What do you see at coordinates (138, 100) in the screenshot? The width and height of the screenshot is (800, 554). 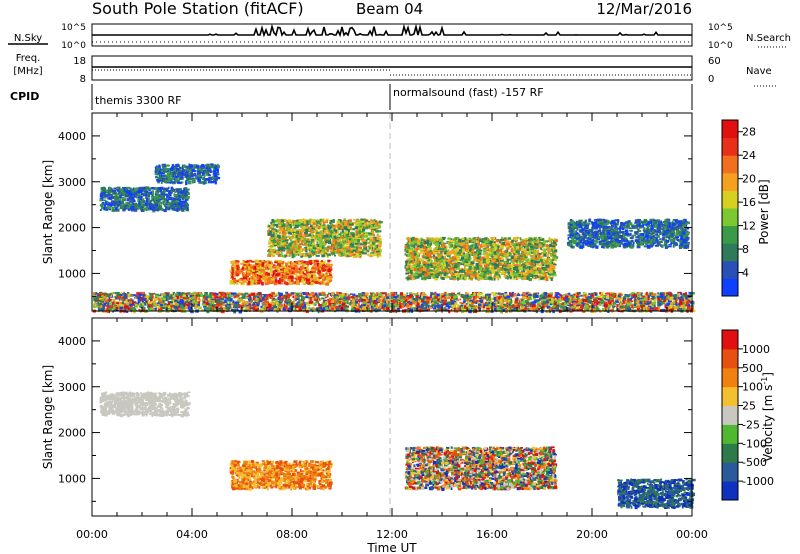 I see `cpid-segment-1: themis 3300 RF` at bounding box center [138, 100].